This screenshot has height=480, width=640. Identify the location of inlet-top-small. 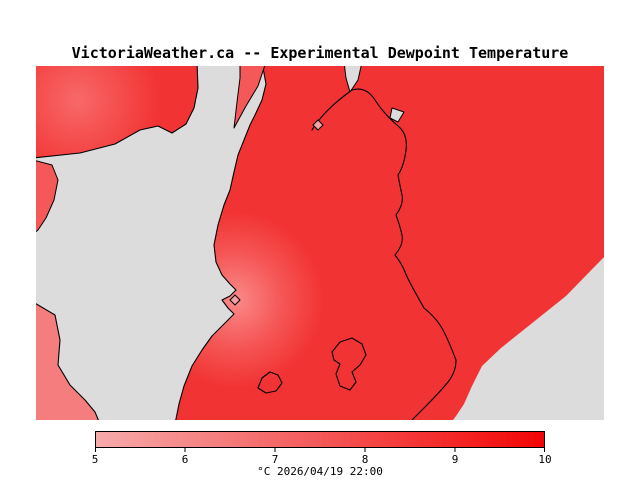
(352, 79).